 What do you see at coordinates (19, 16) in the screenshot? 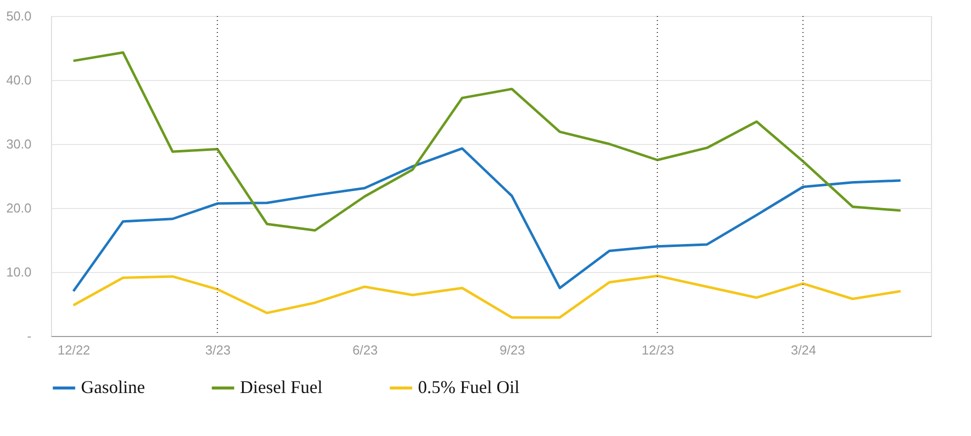
I see `y-tick-label: 50.0` at bounding box center [19, 16].